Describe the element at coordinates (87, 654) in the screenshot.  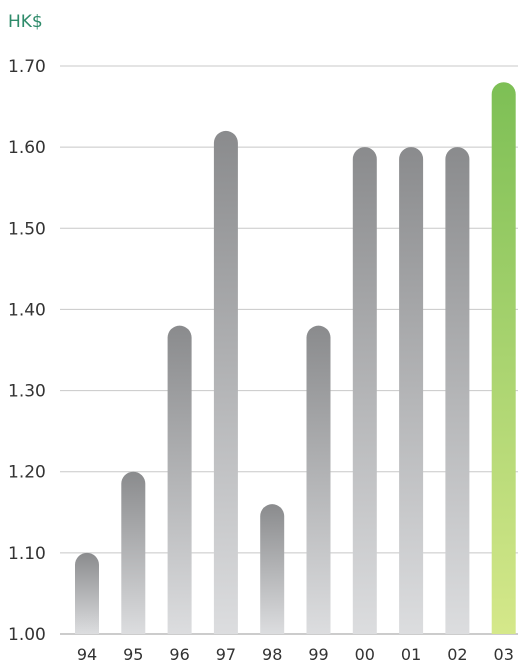
I see `x-tick-label: 94` at that location.